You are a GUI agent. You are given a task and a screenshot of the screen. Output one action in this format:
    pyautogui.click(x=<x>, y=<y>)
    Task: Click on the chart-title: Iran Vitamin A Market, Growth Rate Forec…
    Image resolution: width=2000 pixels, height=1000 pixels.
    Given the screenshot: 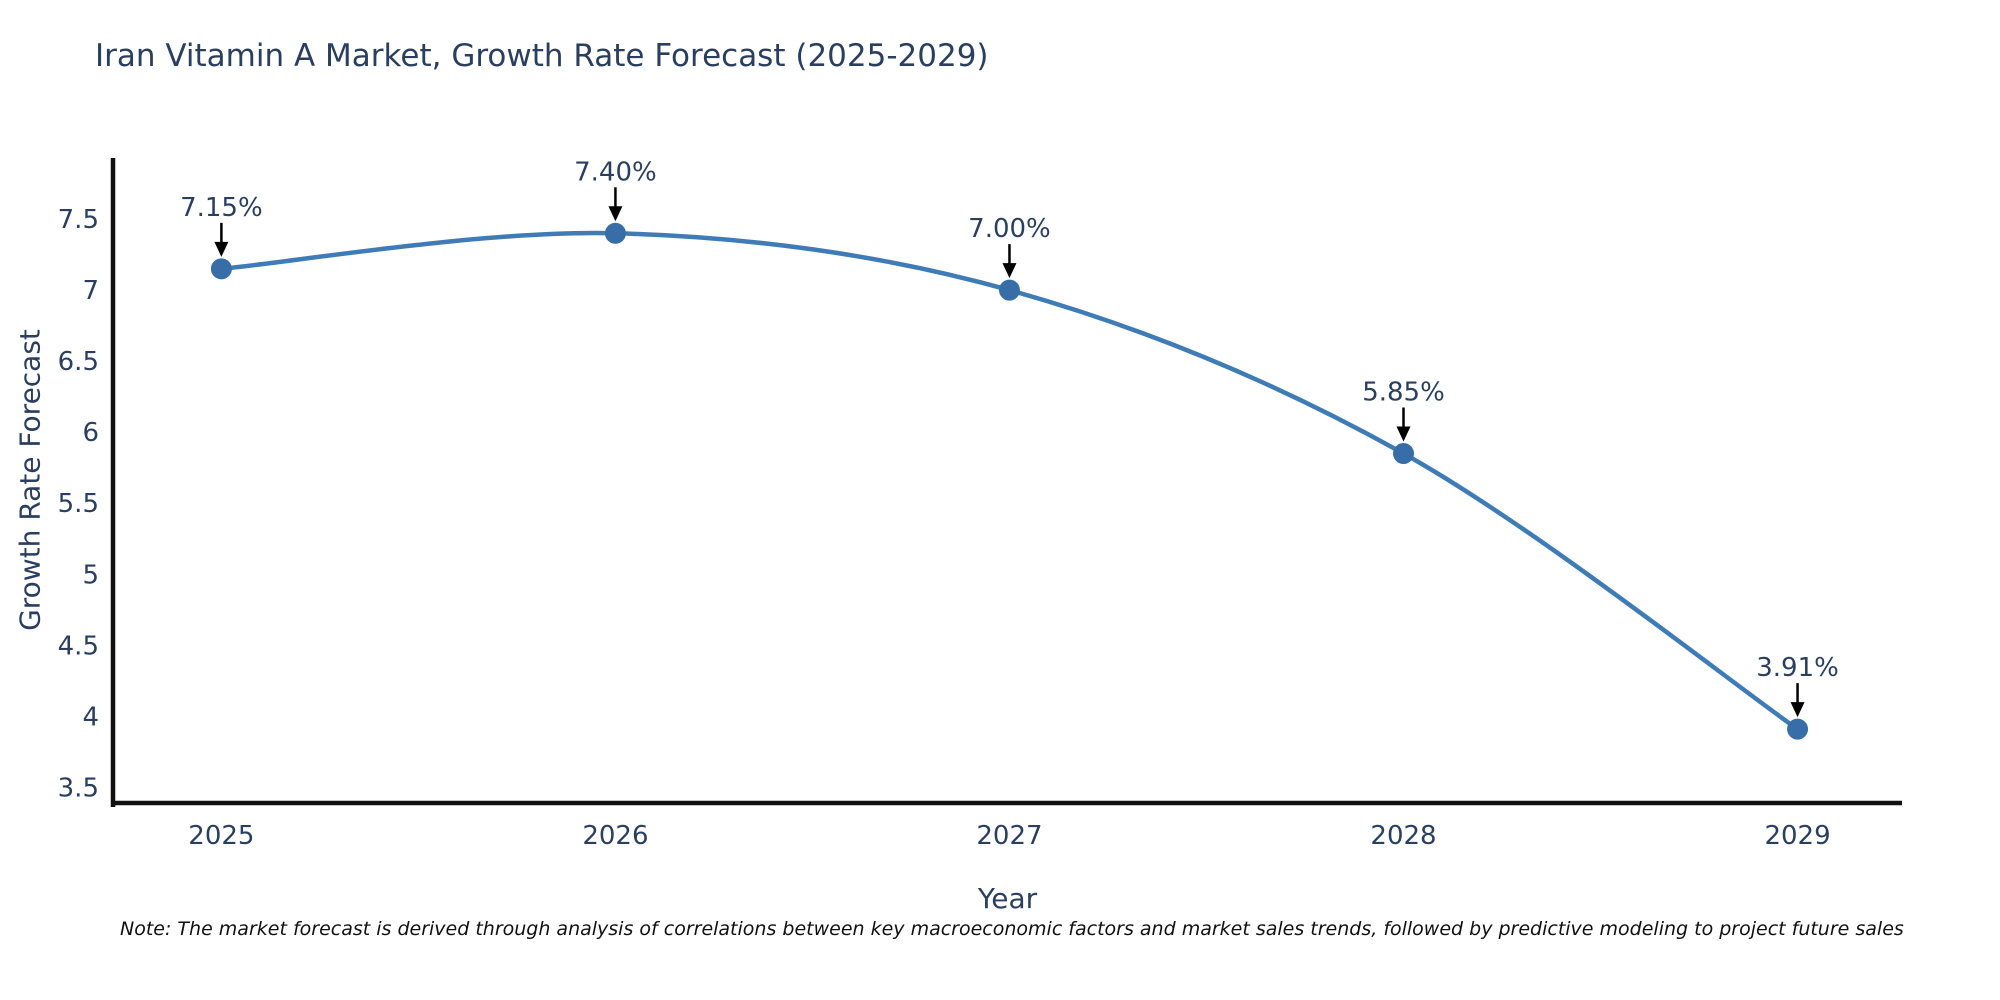 What is the action you would take?
    pyautogui.click(x=542, y=56)
    